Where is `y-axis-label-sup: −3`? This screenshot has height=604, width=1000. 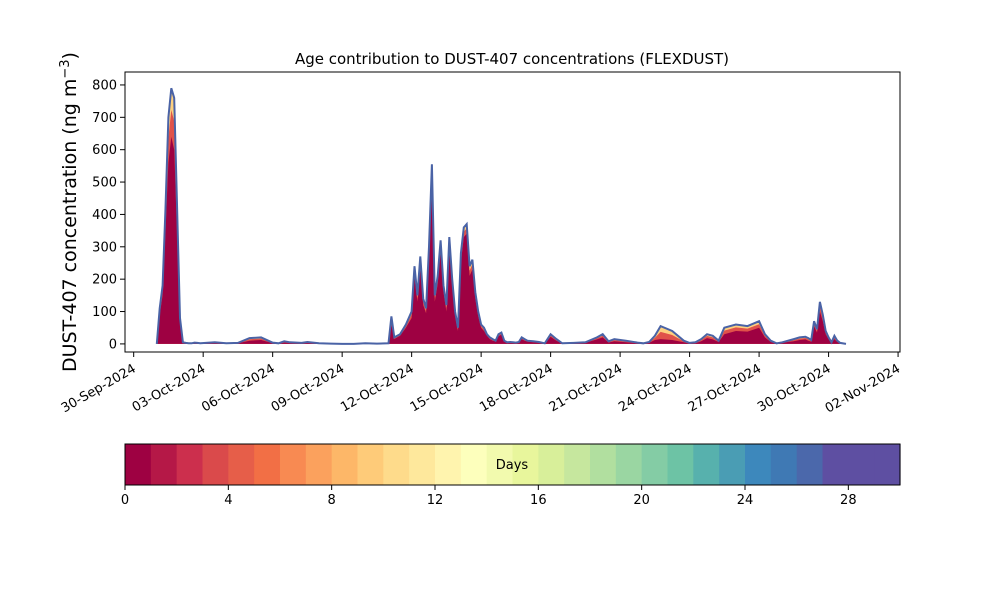 y-axis-label-sup: −3 is located at coordinates (65, 68).